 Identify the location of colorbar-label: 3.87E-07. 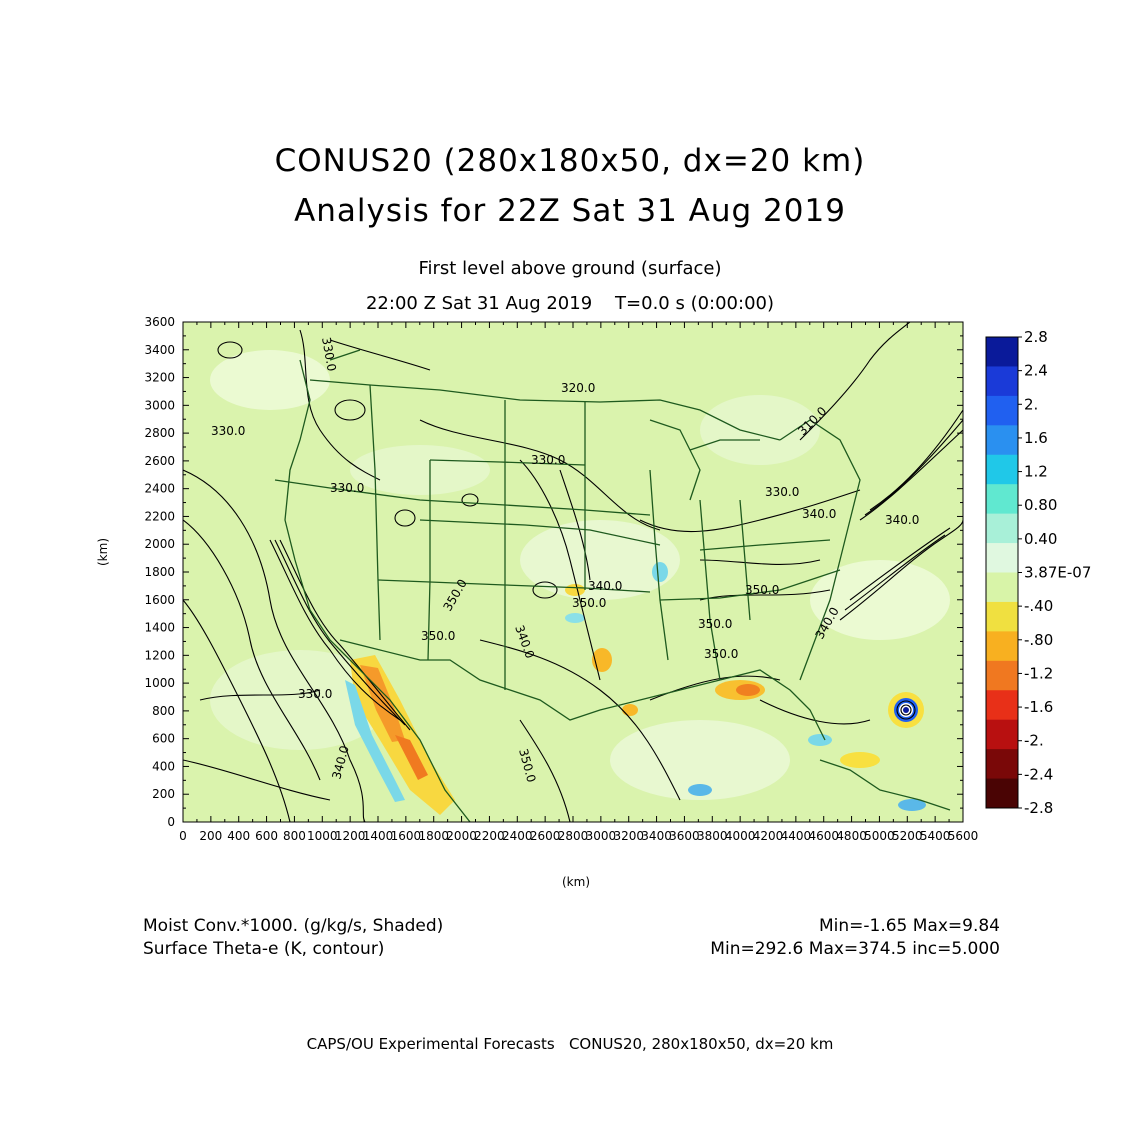
(1057, 573).